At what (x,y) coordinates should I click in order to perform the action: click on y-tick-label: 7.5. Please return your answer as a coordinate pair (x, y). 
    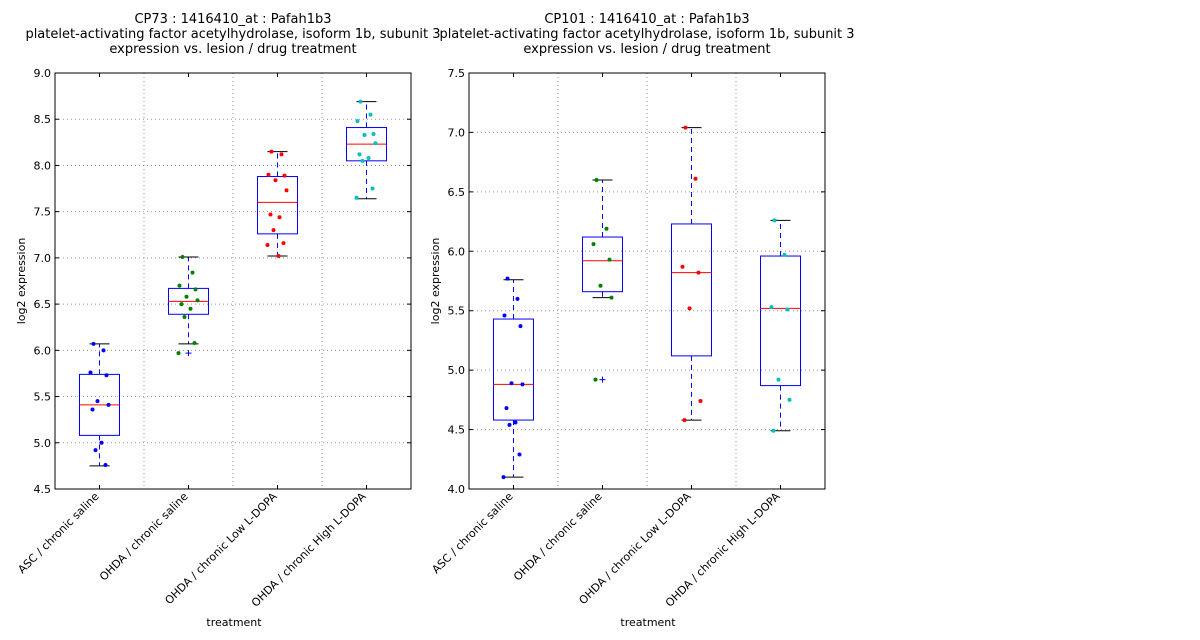
    Looking at the image, I should click on (457, 73).